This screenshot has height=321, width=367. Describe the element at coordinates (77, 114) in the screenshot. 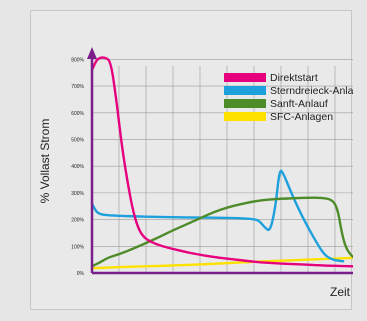

I see `y-tick-label: 600%` at that location.